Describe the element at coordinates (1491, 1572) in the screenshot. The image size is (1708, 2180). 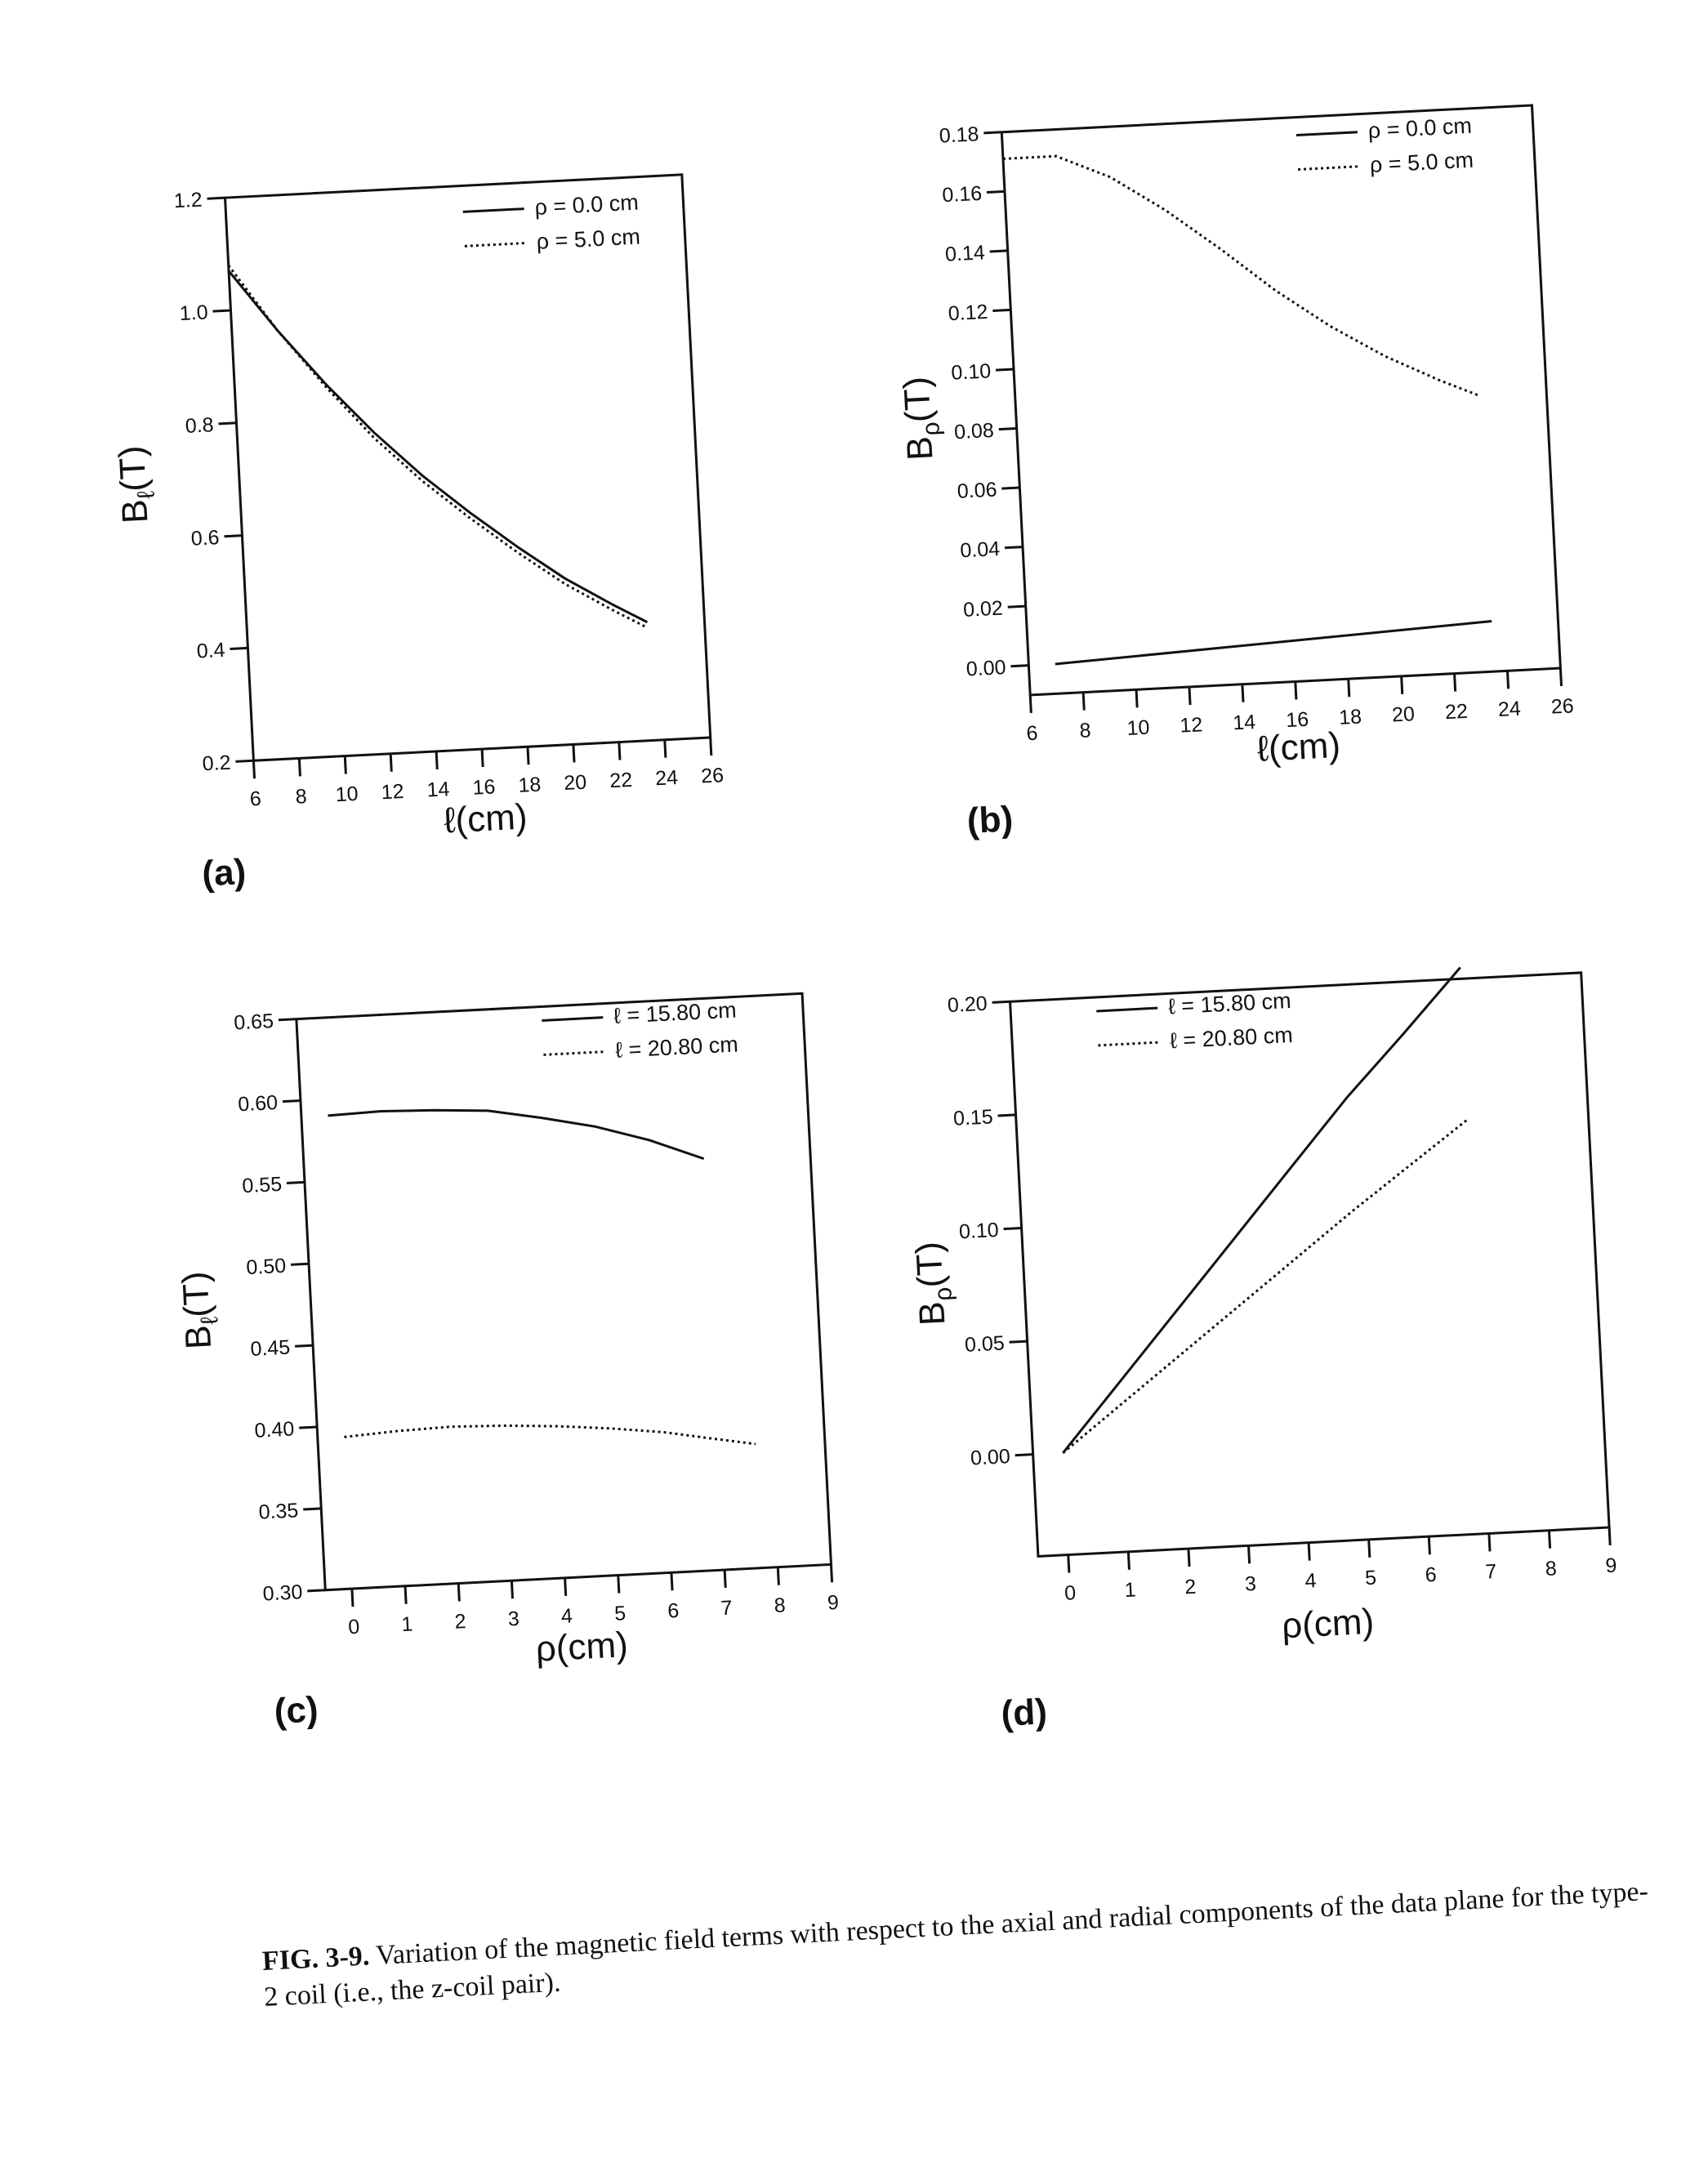
I see `x-tick-label-d: 7` at that location.